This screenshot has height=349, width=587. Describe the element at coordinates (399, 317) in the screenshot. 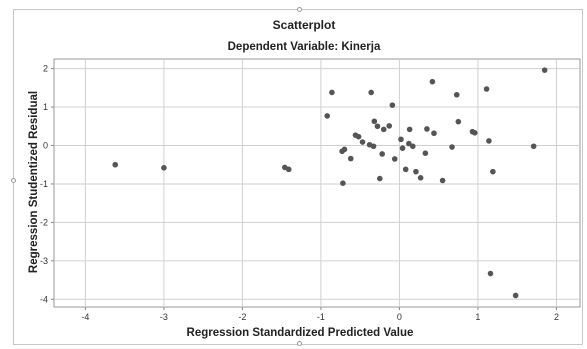

I see `x-tick-label: 0` at that location.